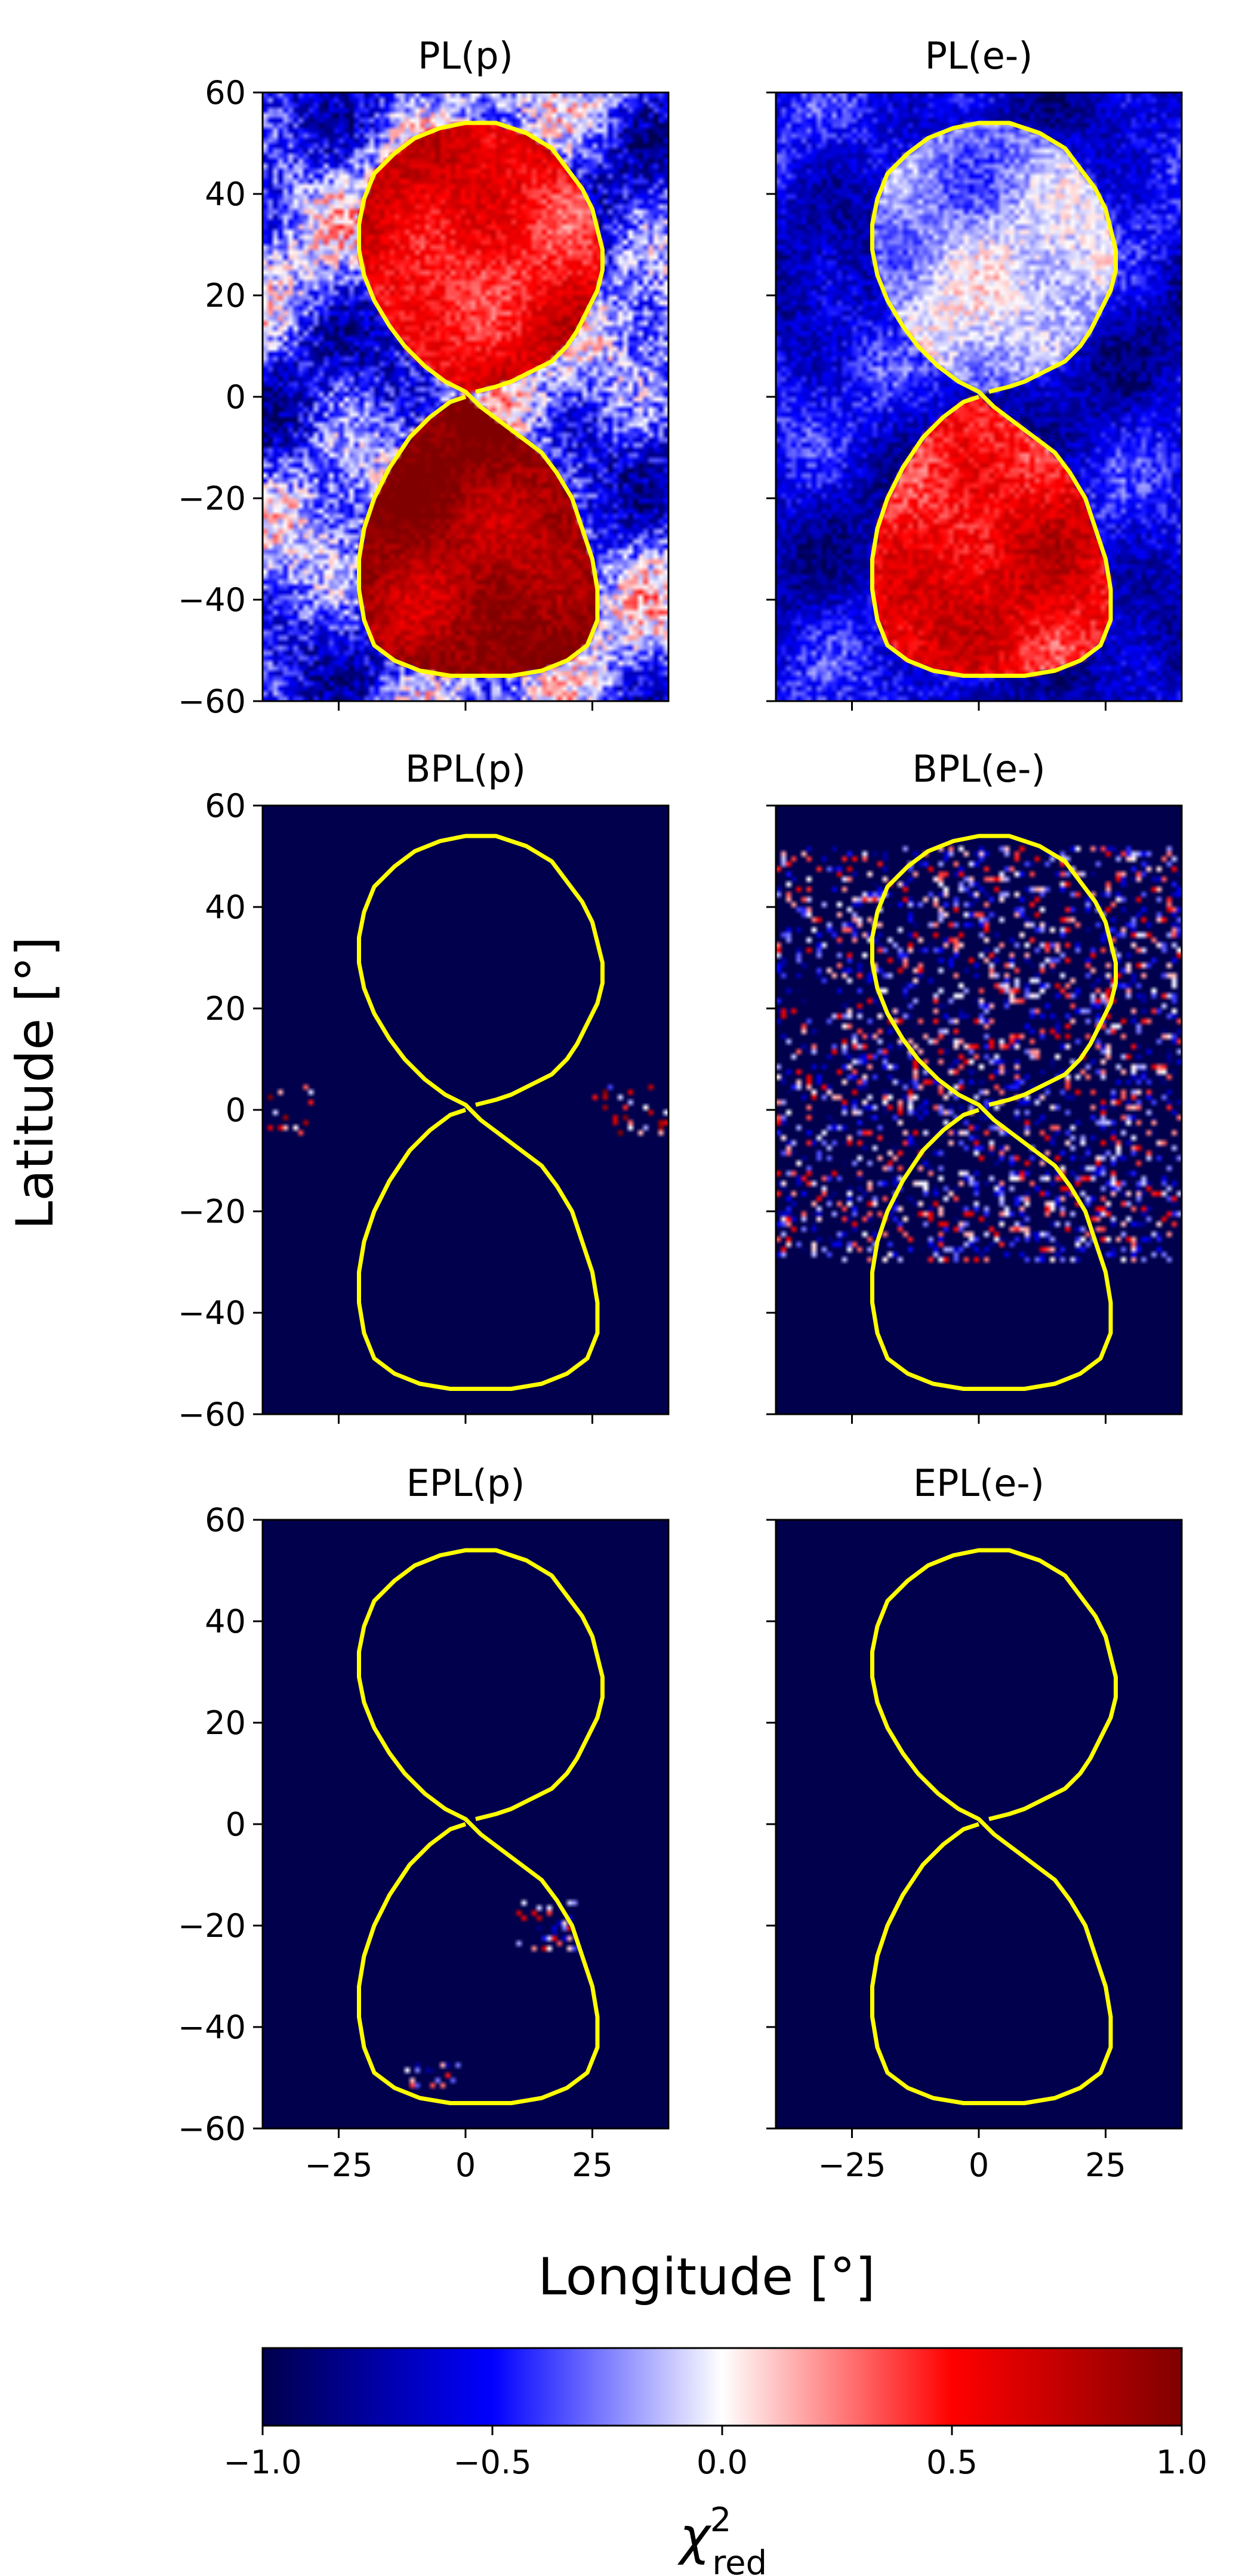 The height and width of the screenshot is (2576, 1239). I want to click on panel-pl-p: PL(p) −60 −40 −20 0 20 40 60, so click(424, 377).